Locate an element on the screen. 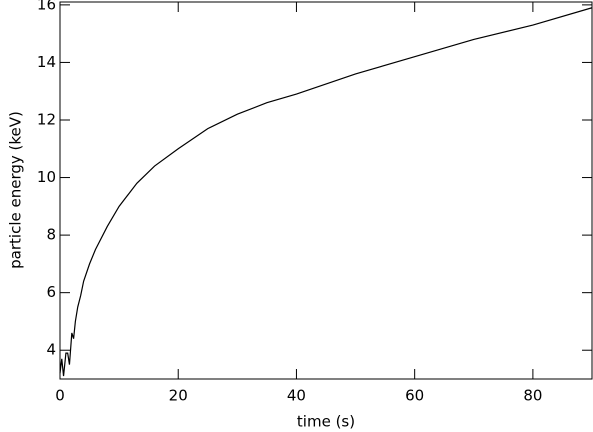  y-tick-label: 12 is located at coordinates (46, 119).